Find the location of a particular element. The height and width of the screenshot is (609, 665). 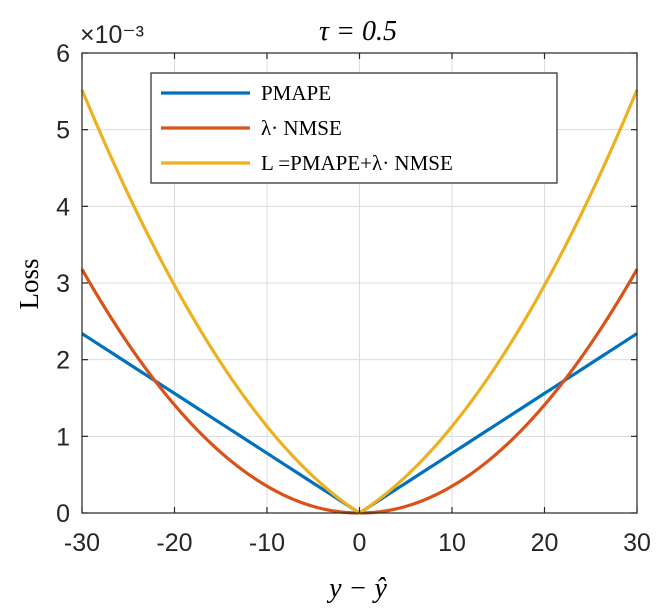

x-tick-label: -30 is located at coordinates (82, 543).